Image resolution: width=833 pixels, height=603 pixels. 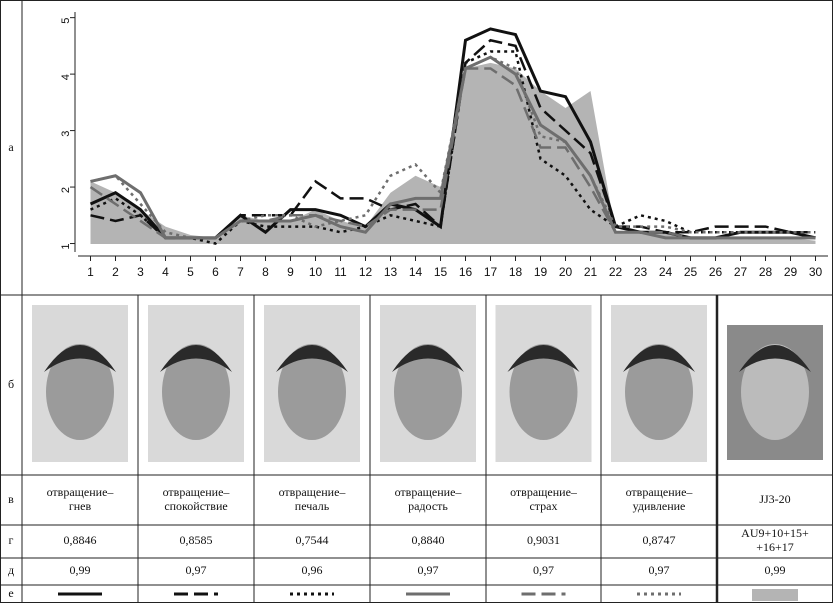 I want to click on x-tick-label: 5, so click(x=190, y=272).